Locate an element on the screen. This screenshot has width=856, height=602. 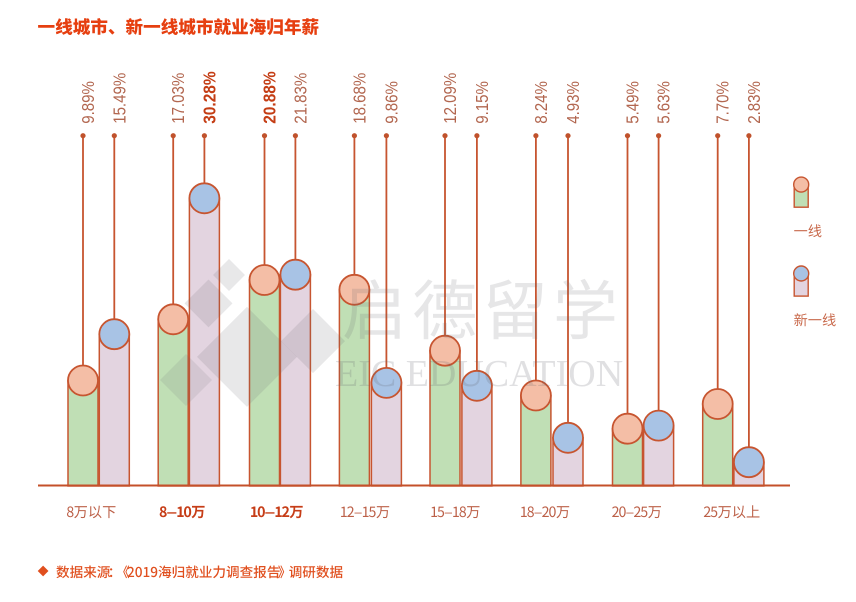
svg-text: 5.63% is located at coordinates (664, 102).